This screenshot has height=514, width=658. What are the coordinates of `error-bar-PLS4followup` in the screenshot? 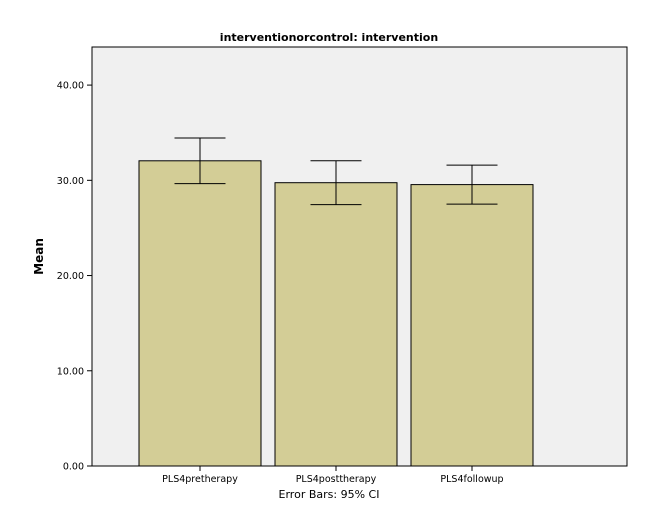 It's located at (472, 184).